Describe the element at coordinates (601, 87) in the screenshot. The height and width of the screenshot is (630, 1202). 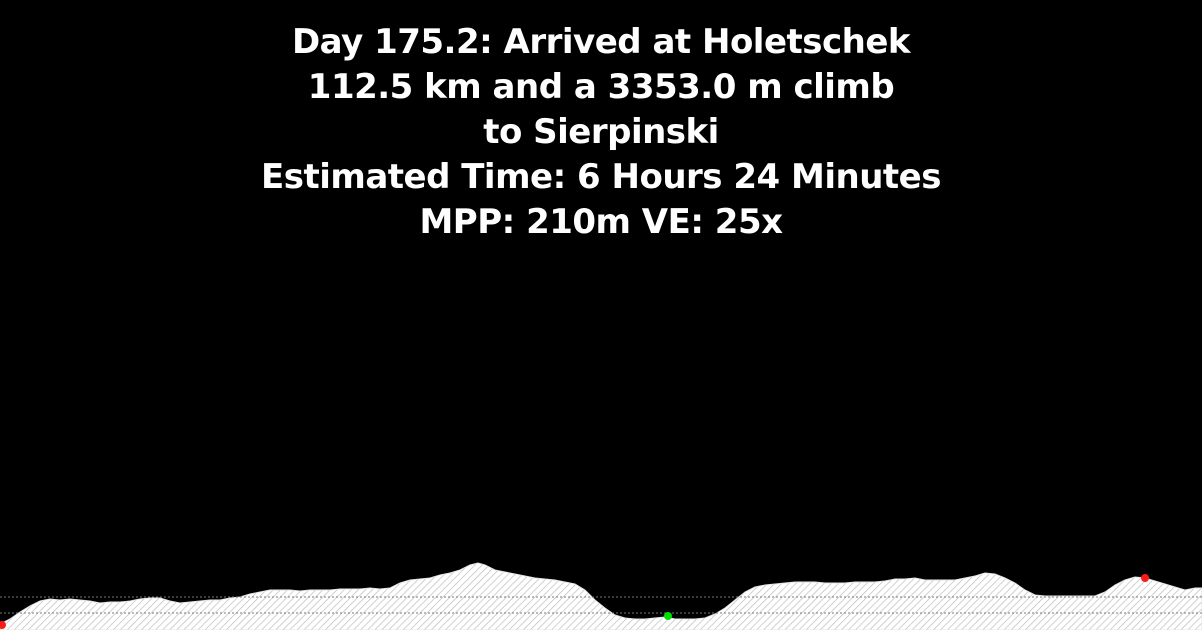
I see `distance-climb-text: 112.5 km and a 3353.0 m climb` at that location.